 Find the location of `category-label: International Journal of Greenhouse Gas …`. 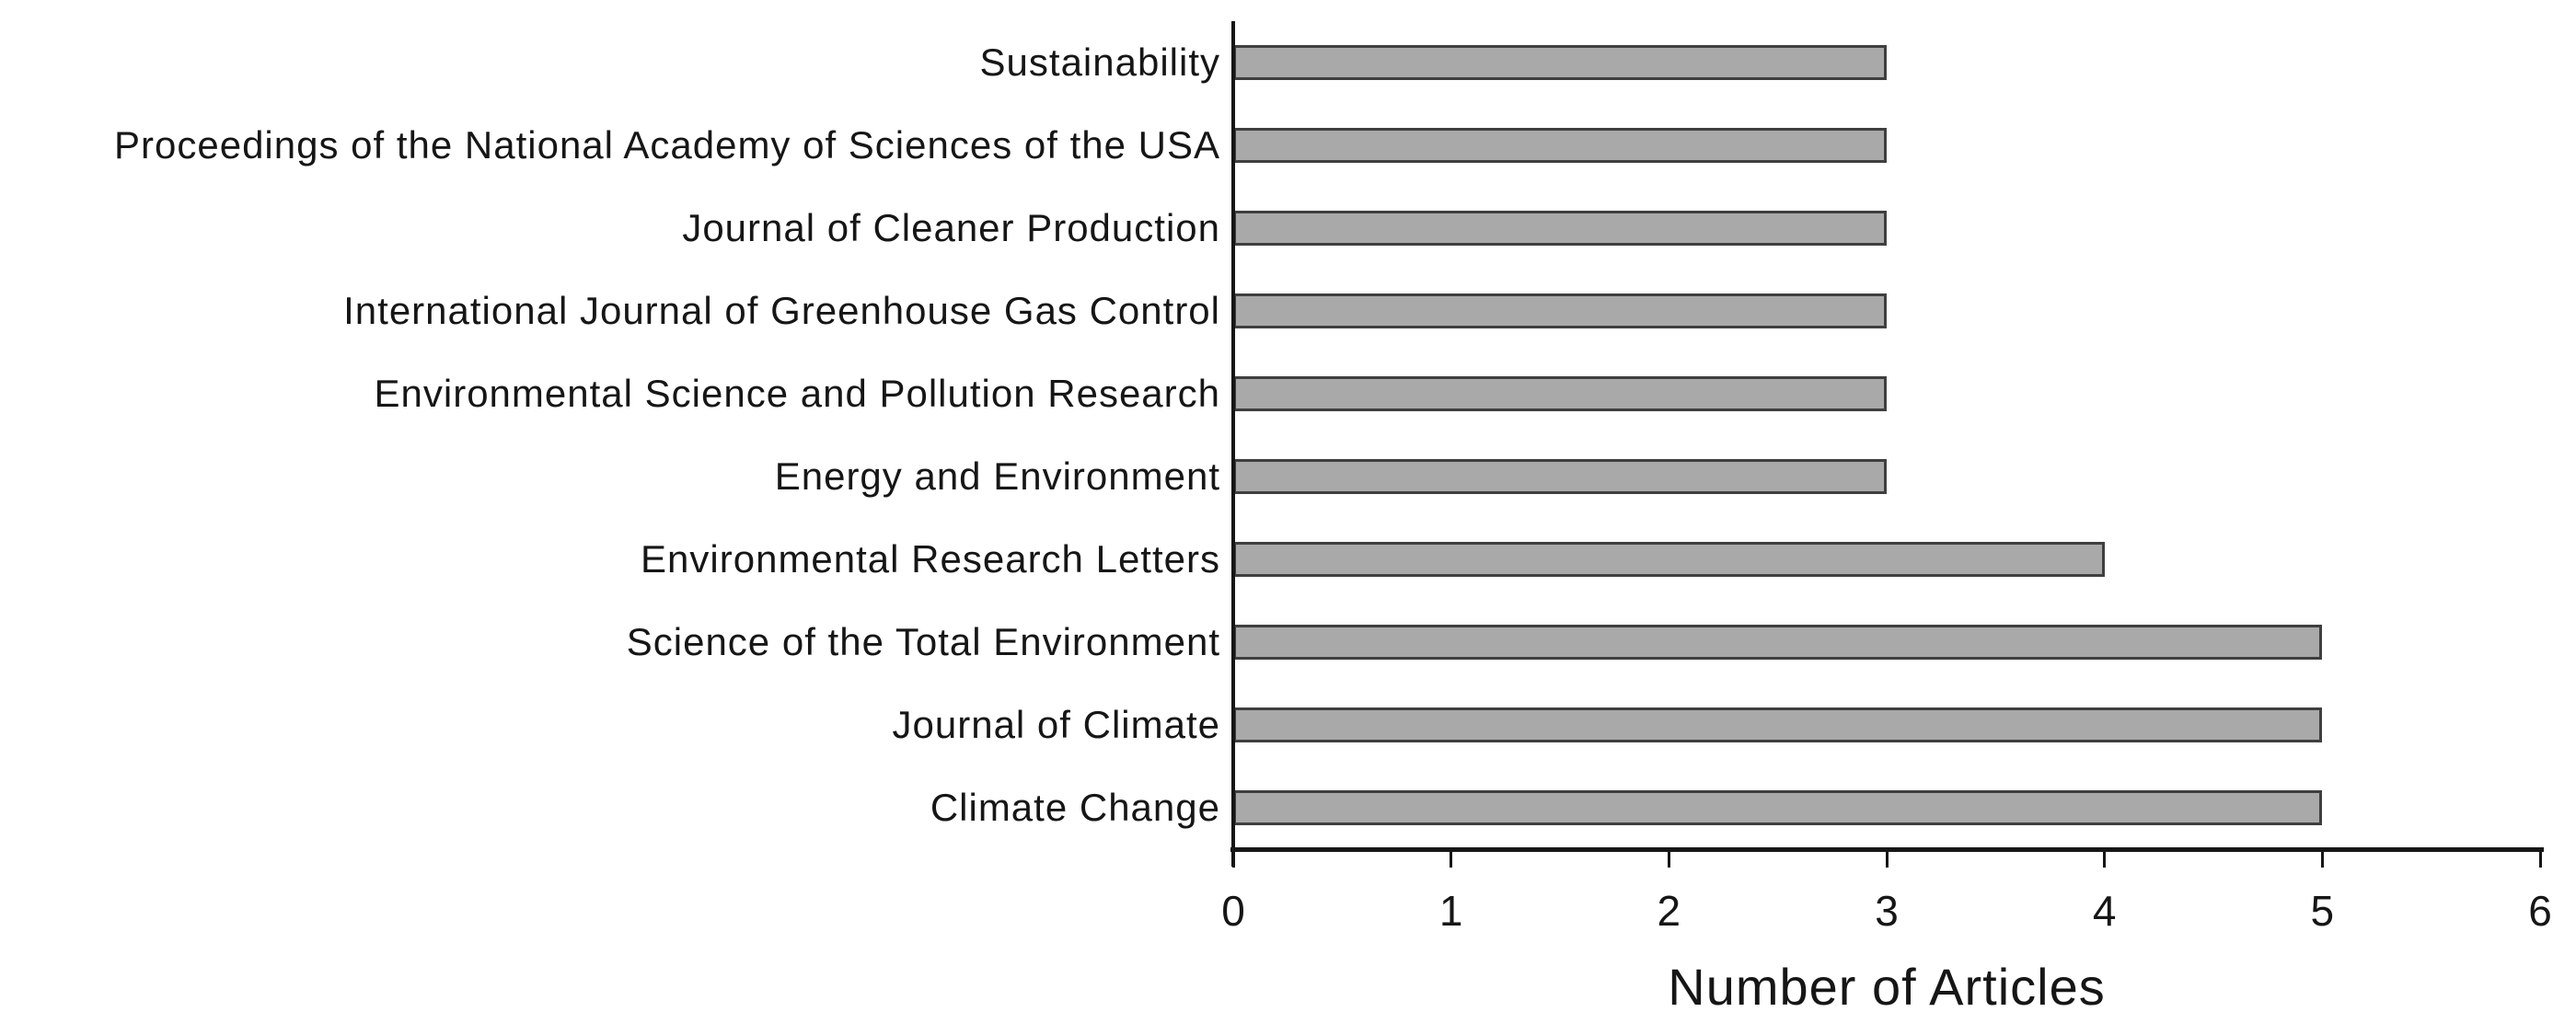

category-label: International Journal of Greenhouse Gas … is located at coordinates (781, 310).